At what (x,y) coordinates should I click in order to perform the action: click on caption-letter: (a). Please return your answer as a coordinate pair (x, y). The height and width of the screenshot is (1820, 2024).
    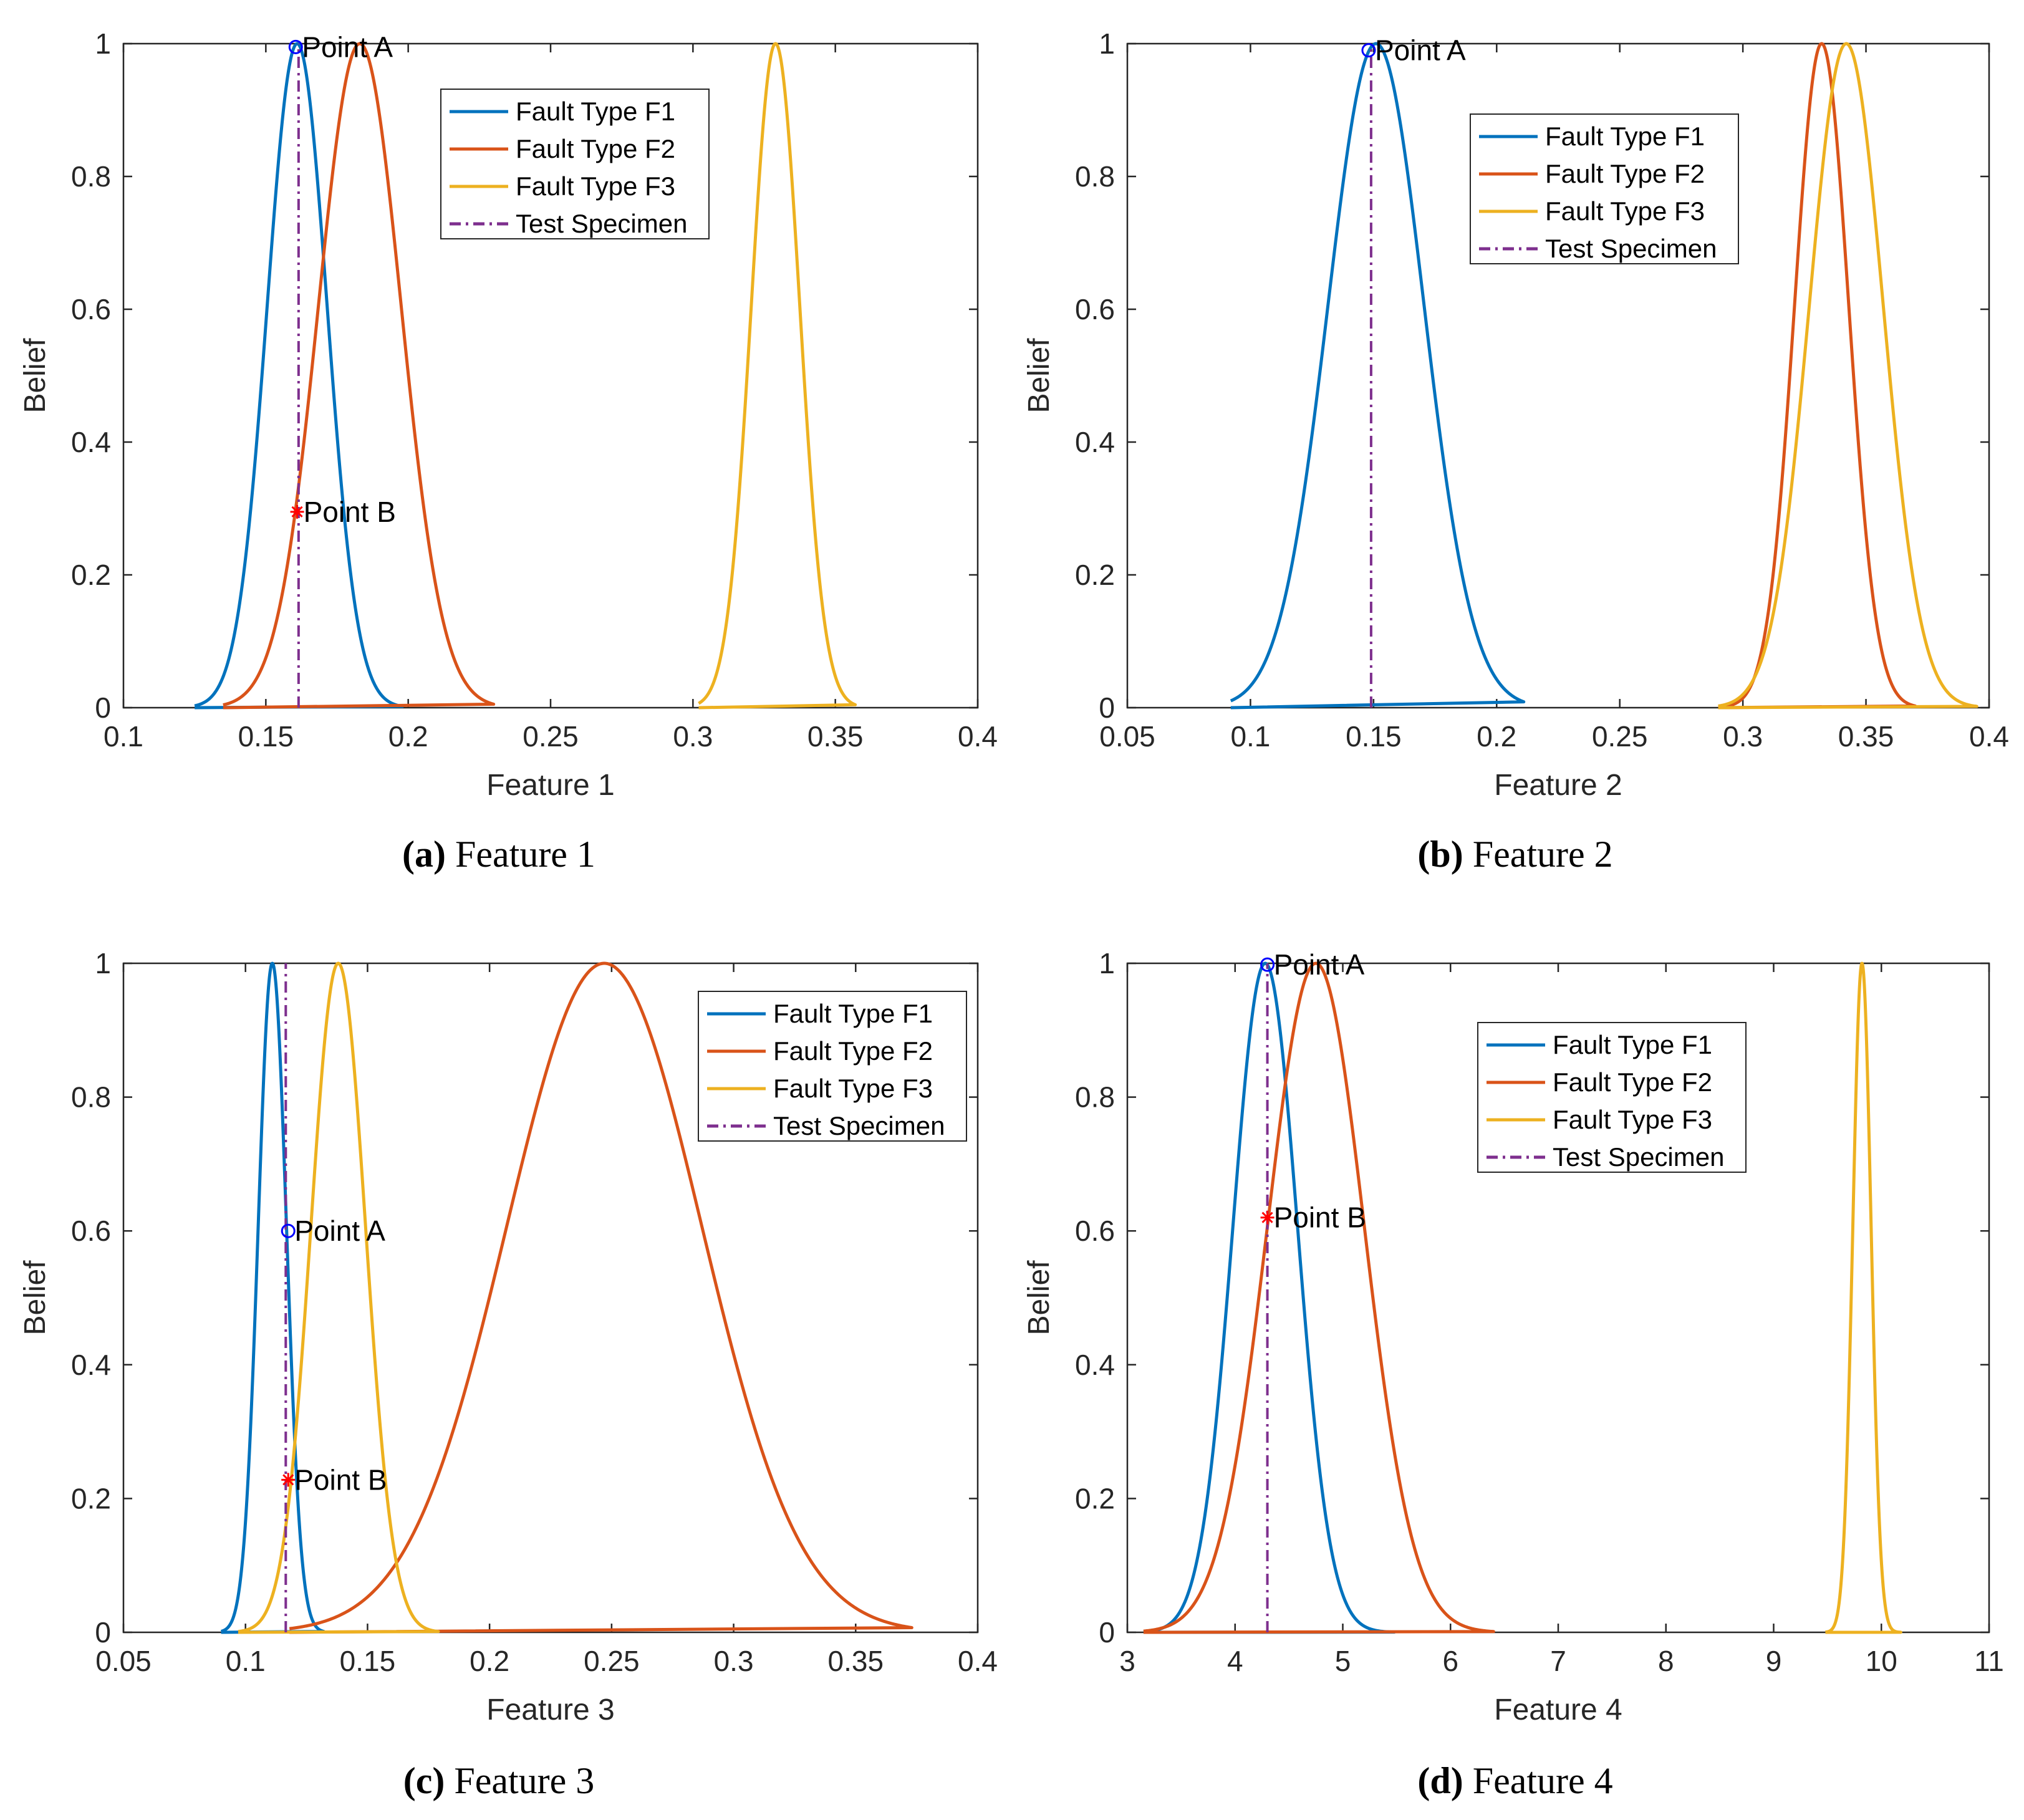
    Looking at the image, I should click on (424, 854).